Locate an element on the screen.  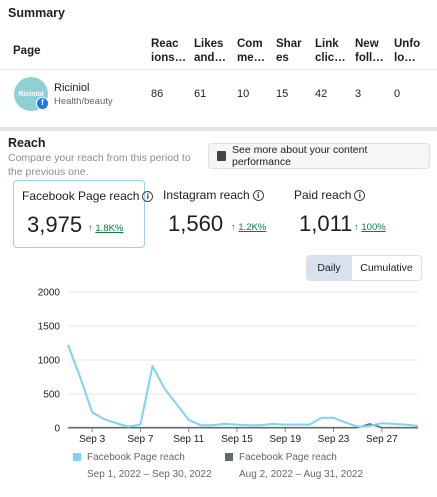
cell-reactions: 86 is located at coordinates (157, 94).